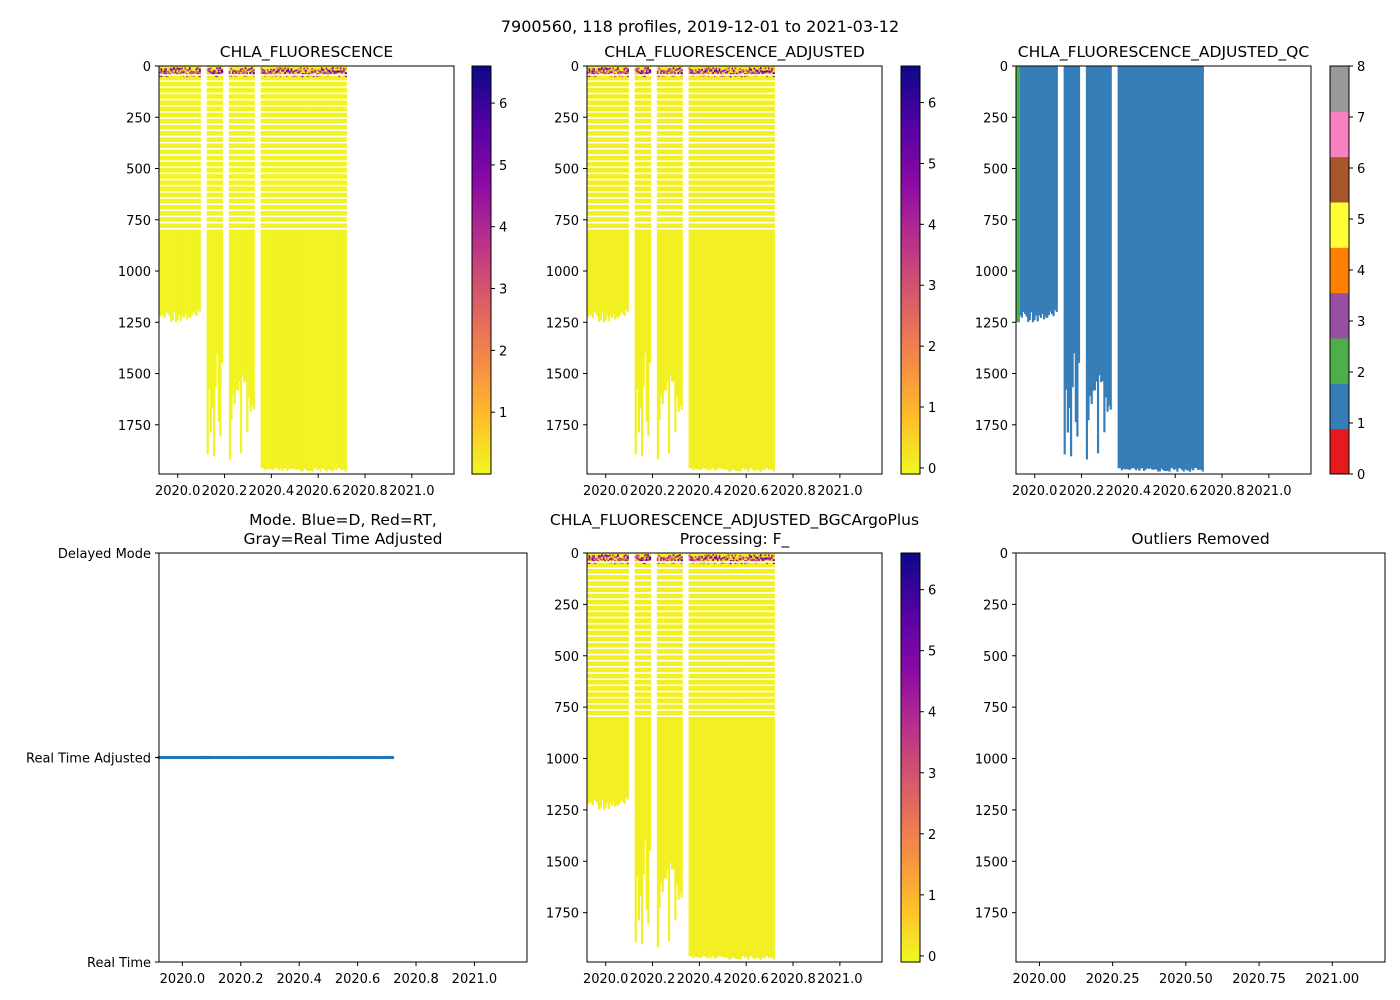 This screenshot has height=1000, width=1400. I want to click on x-tick-label: 2021.00, so click(1332, 979).